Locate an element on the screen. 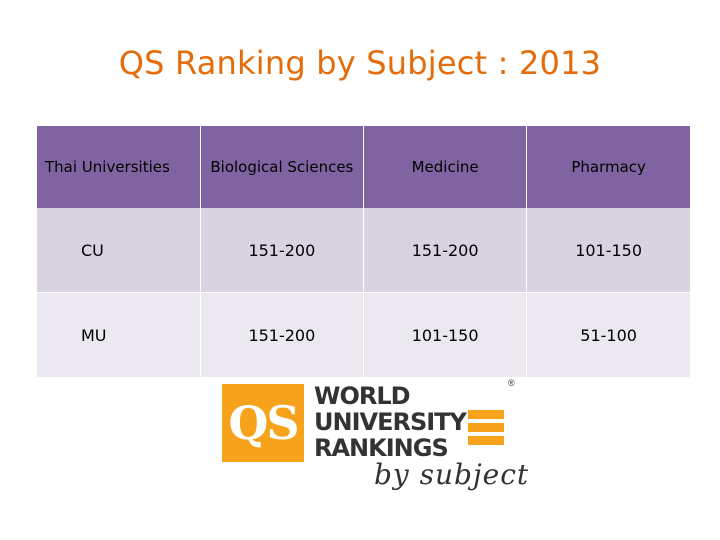 Image resolution: width=720 pixels, height=540 pixels. logo-text-rankings: RANKINGS is located at coordinates (381, 448).